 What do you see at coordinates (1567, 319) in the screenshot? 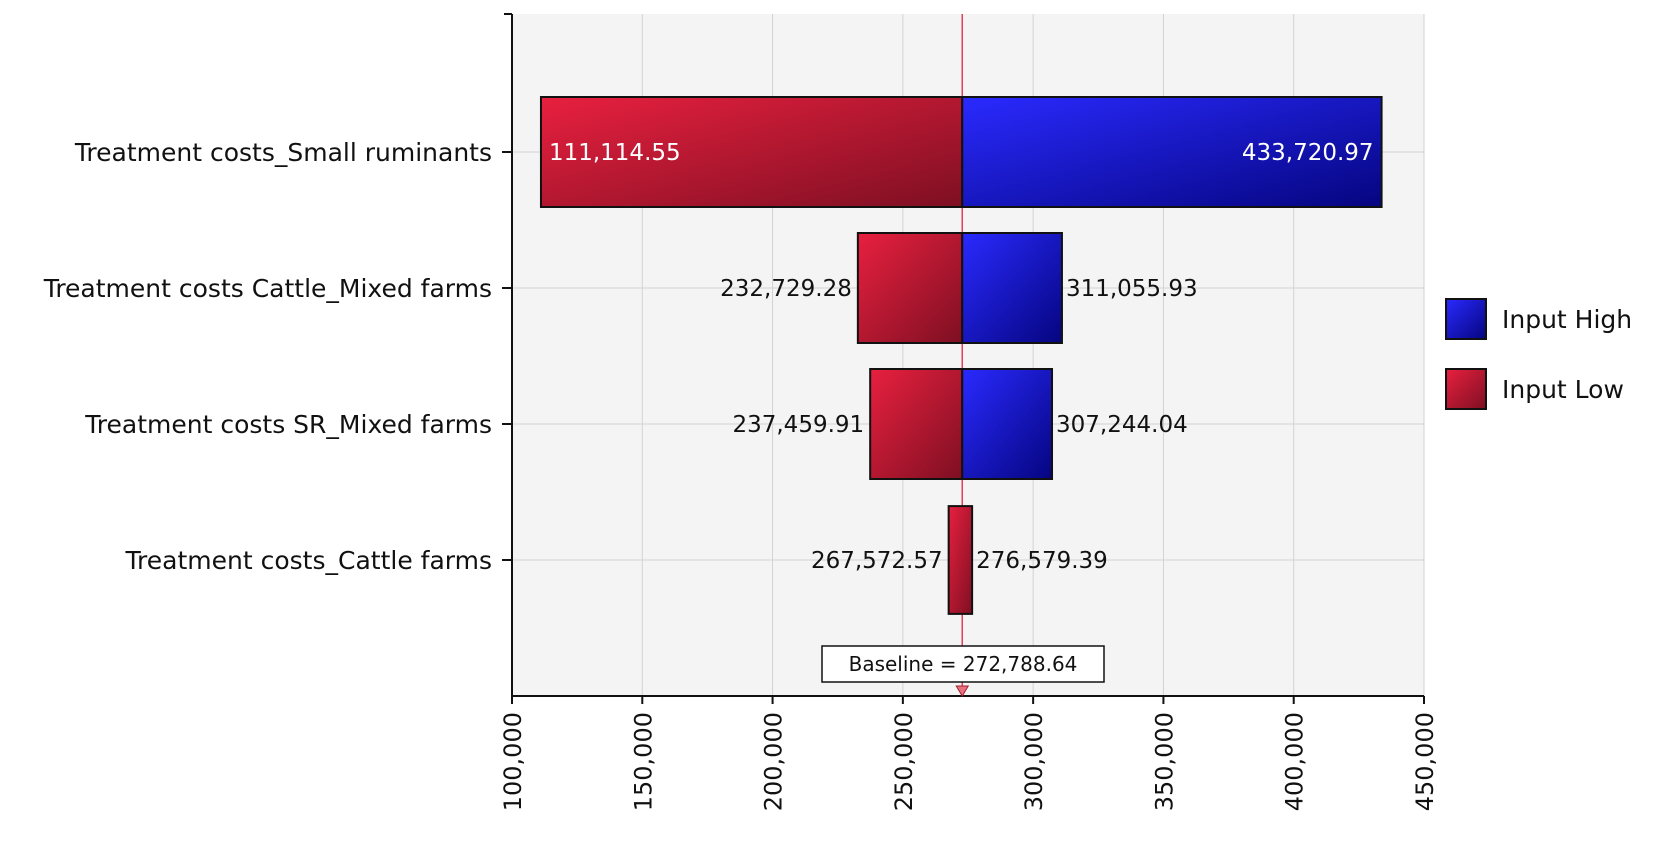
I see `legend-label: Input High` at bounding box center [1567, 319].